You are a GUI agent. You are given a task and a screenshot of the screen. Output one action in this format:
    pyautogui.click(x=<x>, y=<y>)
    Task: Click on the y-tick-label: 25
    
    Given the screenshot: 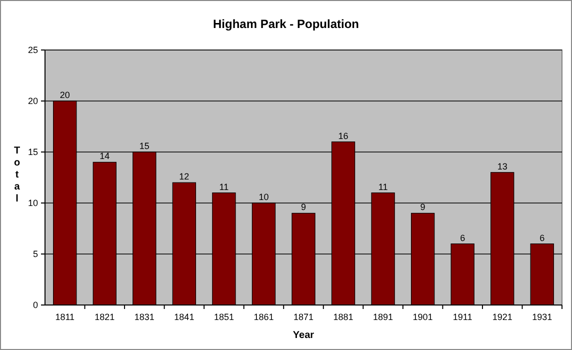 What is the action you would take?
    pyautogui.click(x=33, y=50)
    